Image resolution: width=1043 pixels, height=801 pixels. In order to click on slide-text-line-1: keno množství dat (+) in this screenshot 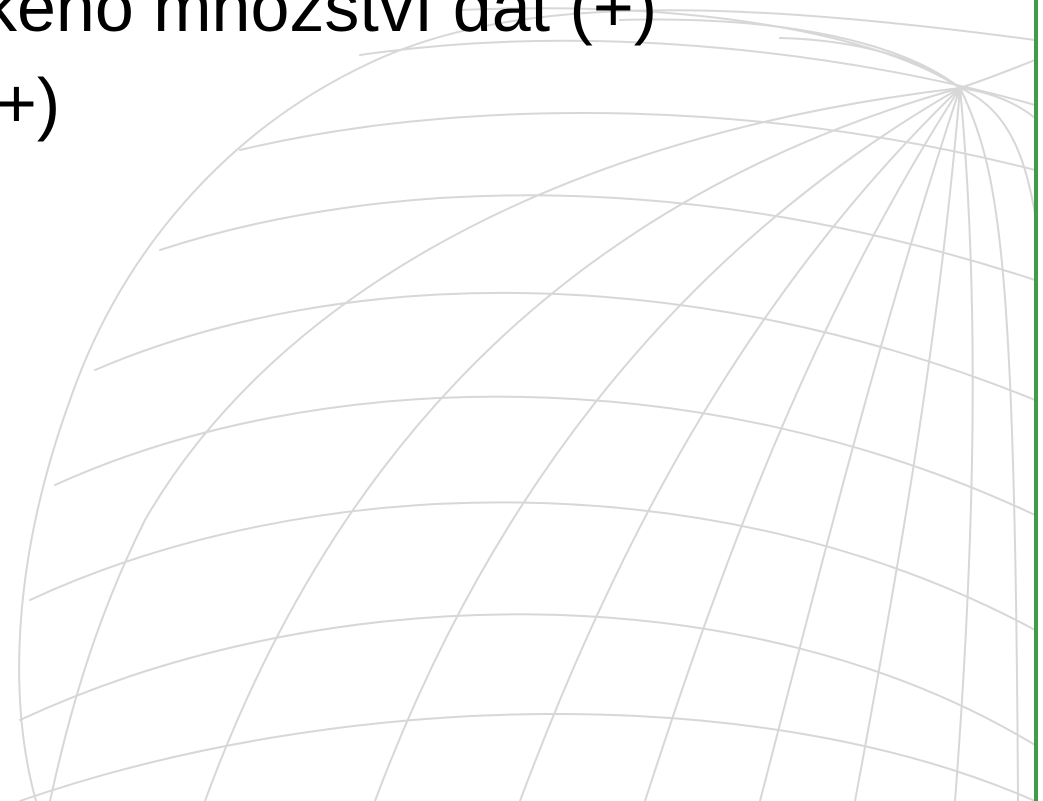, I will do `click(329, 23)`.